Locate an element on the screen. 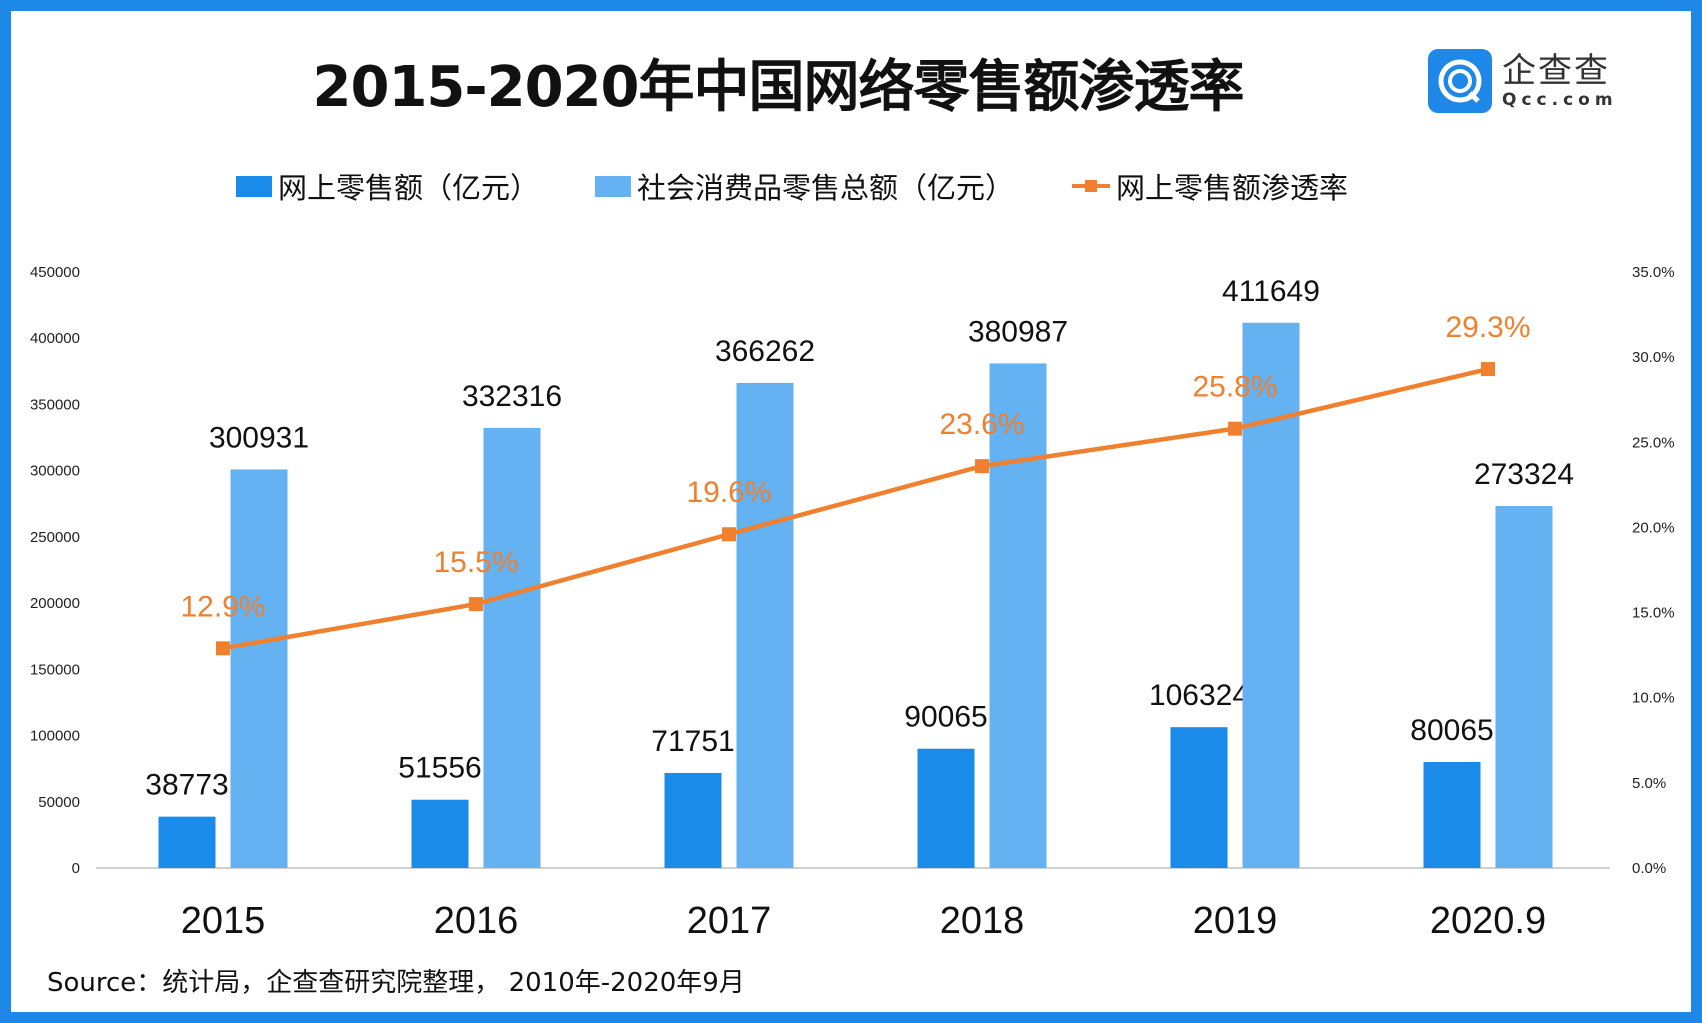  data-label-total: 300931 is located at coordinates (259, 437).